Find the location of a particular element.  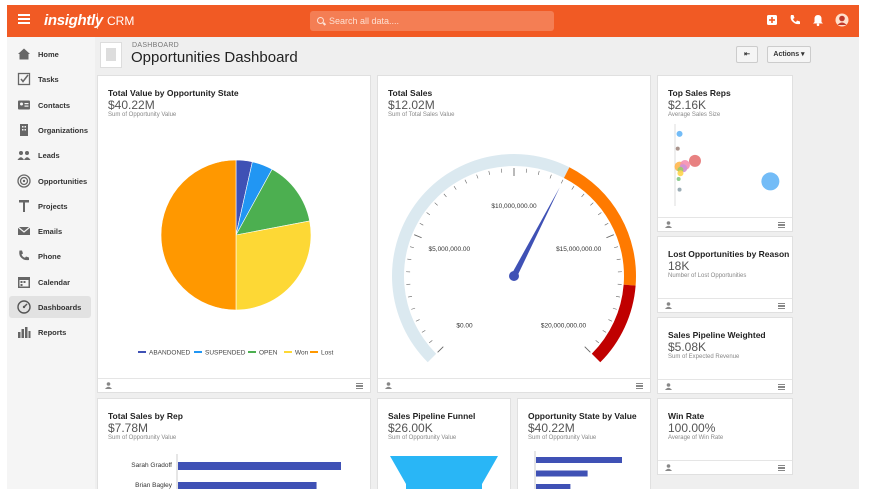

contacts-icon is located at coordinates (24, 105).